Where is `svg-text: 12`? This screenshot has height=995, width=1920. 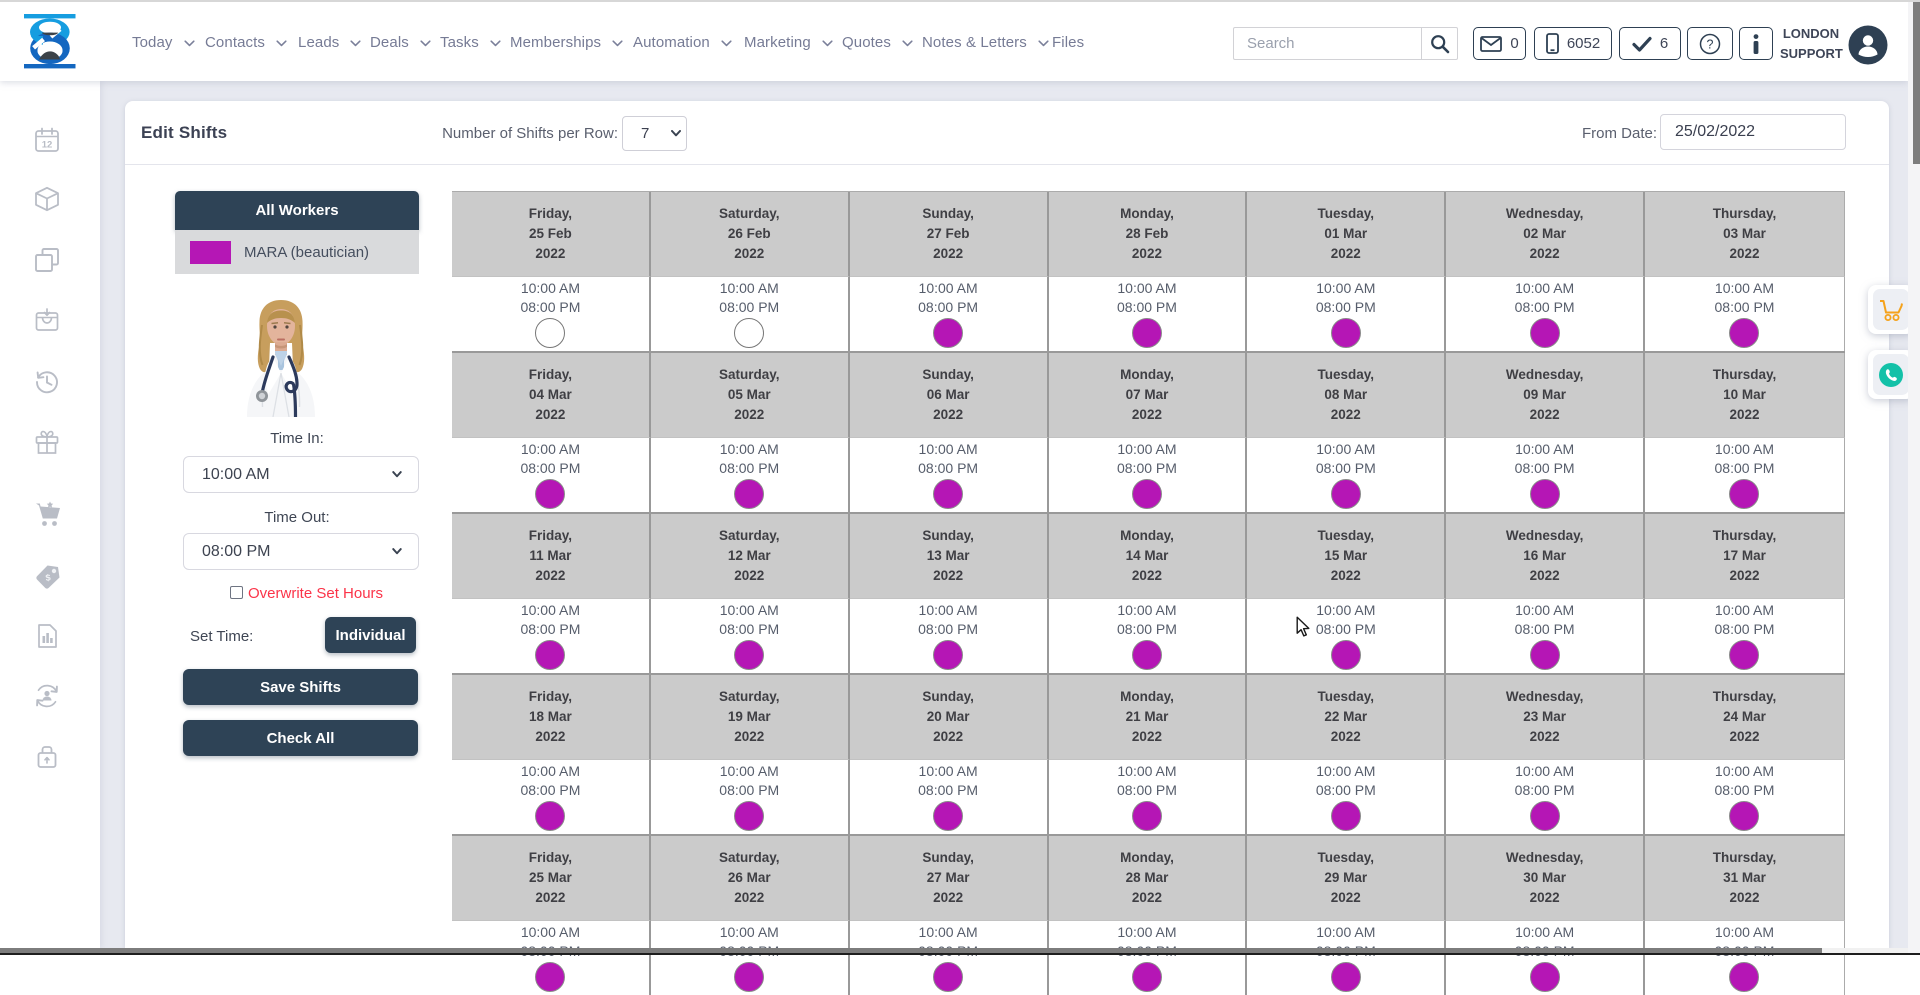
svg-text: 12 is located at coordinates (47, 145).